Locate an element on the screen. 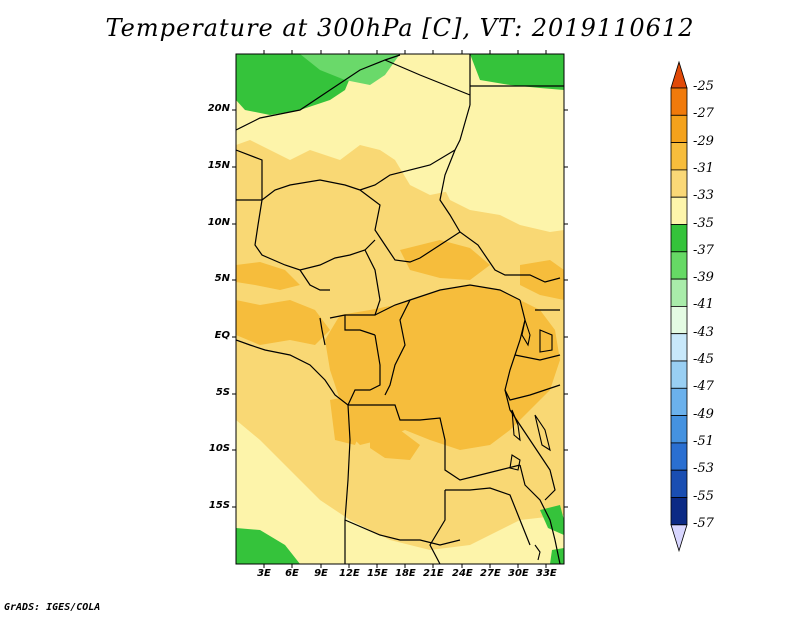  field-orange-west is located at coordinates (283, 322).